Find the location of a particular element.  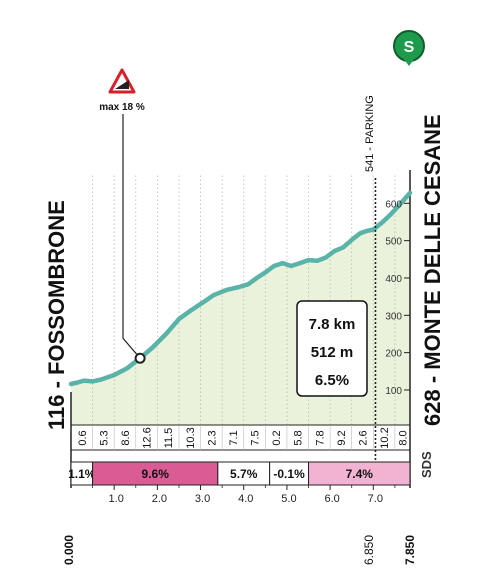

segment-gradient-label: 5.8 is located at coordinates (299, 437).